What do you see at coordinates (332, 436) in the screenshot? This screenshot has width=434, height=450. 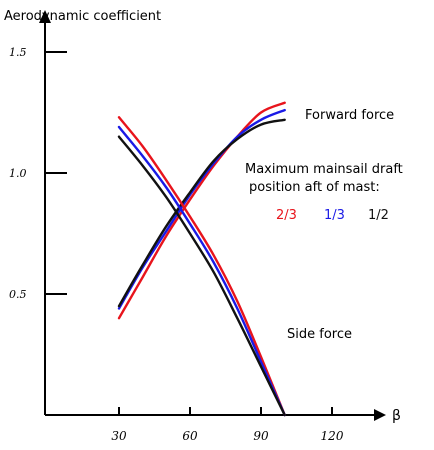 I see `x-tick-label: 120` at bounding box center [332, 436].